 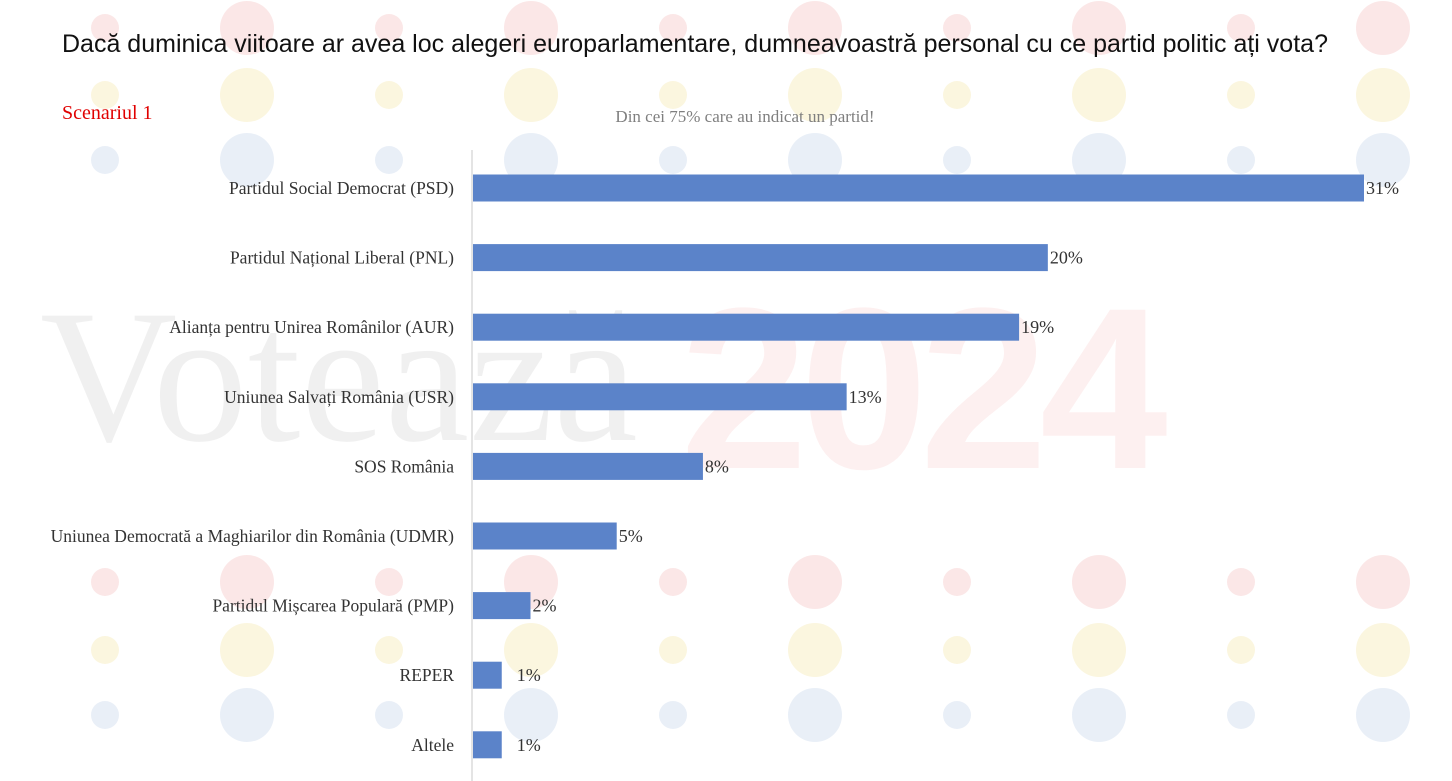 I want to click on chart-subtitle: Scenariul 1, so click(x=107, y=113).